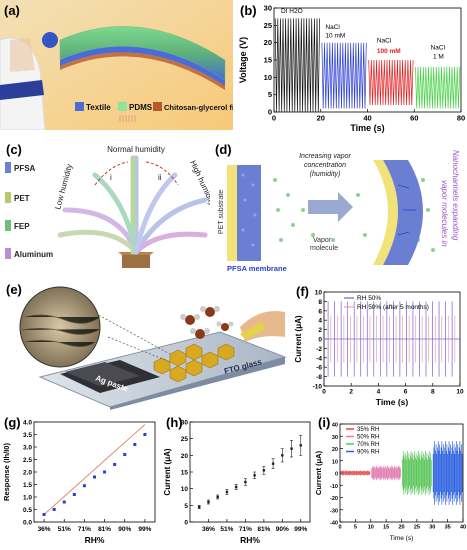 This screenshot has height=550, width=467. I want to click on sem-inset, so click(60, 327).